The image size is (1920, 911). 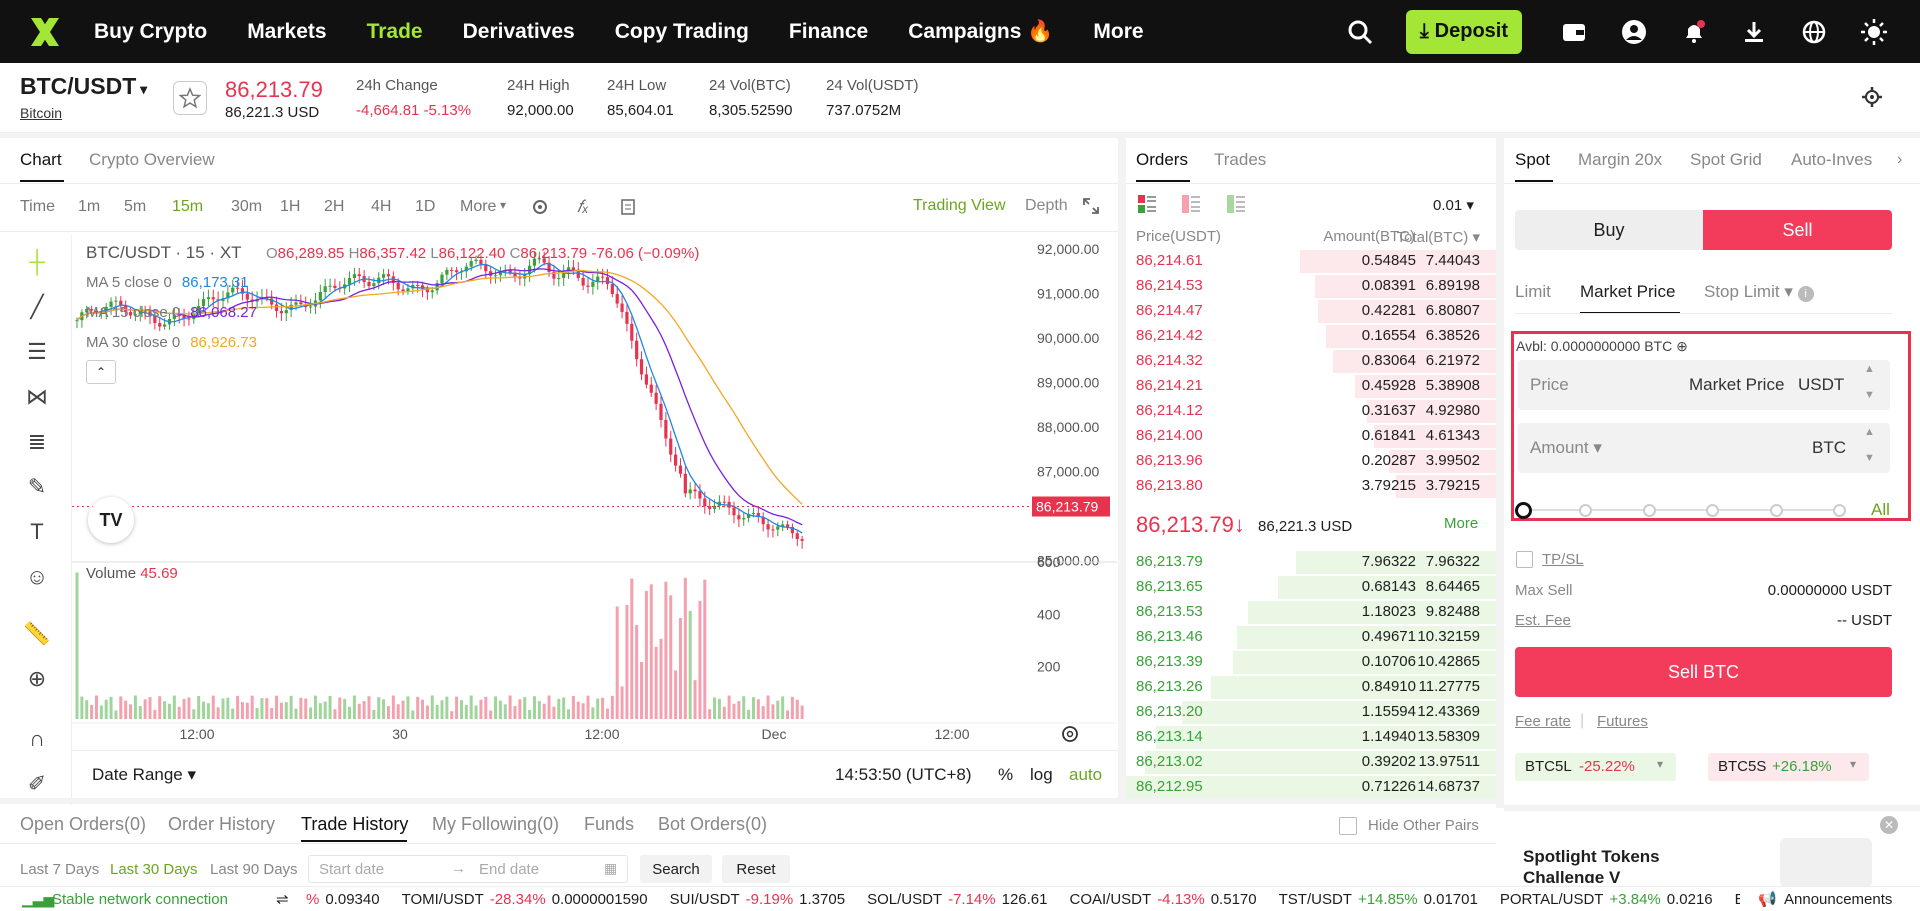 I want to click on theme-sun-icon, so click(x=1874, y=32).